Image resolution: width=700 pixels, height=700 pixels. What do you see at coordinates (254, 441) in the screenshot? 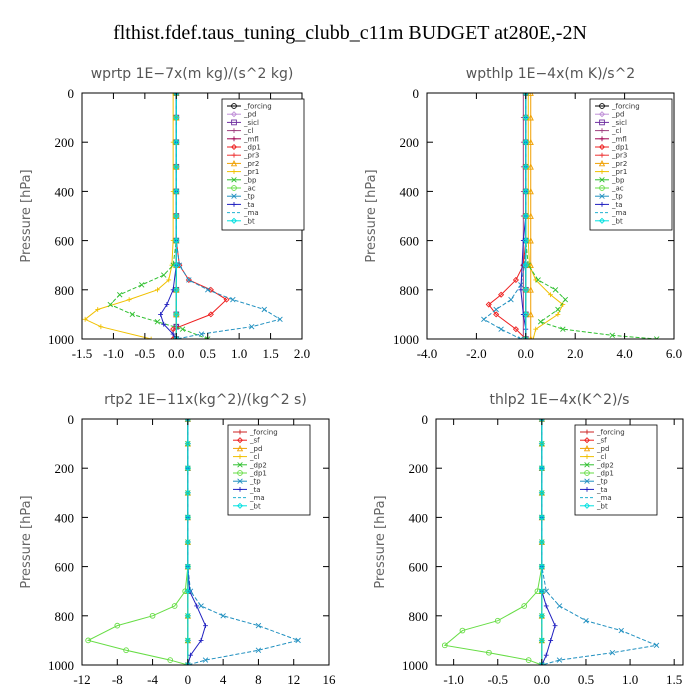
I see `legend-label: _sf` at bounding box center [254, 441].